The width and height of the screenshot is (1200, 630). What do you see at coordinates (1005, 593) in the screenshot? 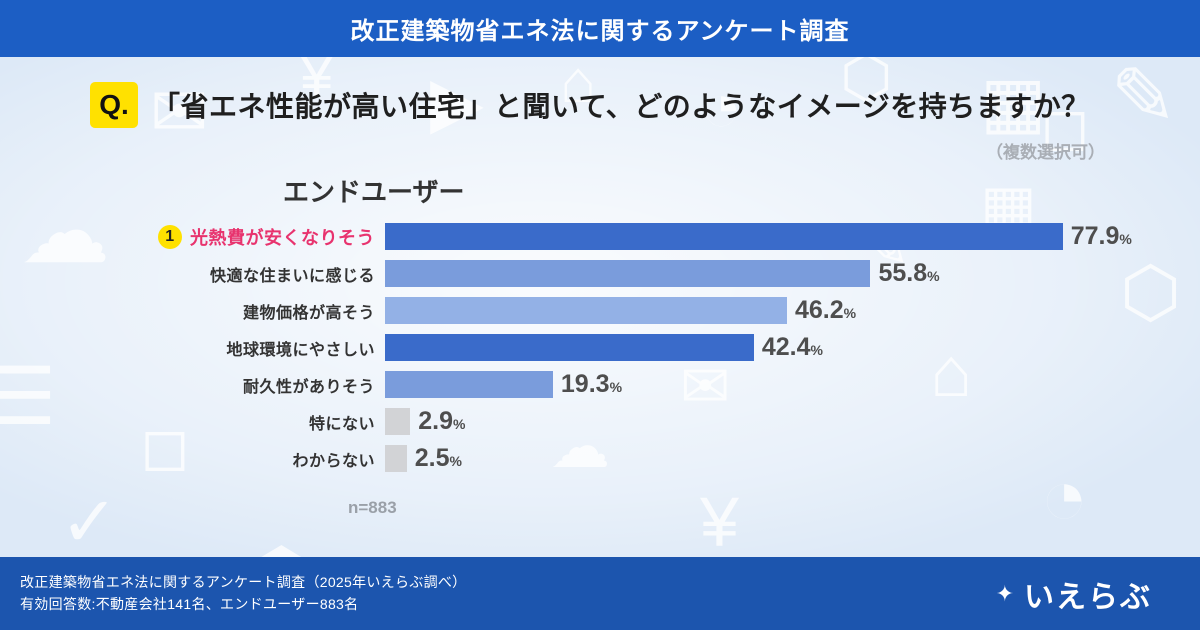
I see `ielove-logo-icon: ✦` at bounding box center [1005, 593].